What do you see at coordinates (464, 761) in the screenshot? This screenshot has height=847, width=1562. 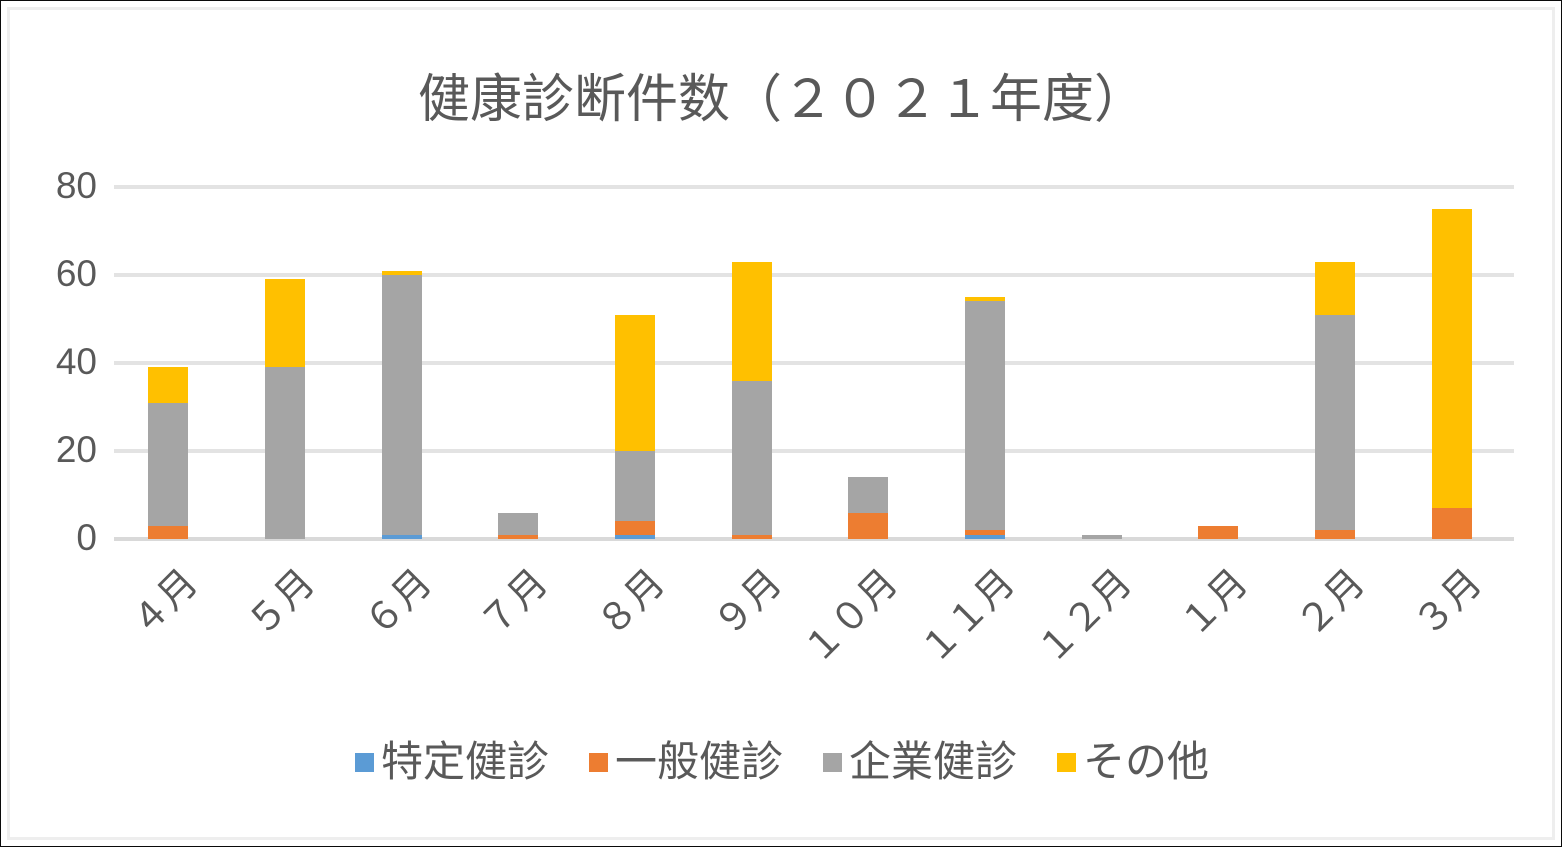 I see `legend-label: 特定健診` at bounding box center [464, 761].